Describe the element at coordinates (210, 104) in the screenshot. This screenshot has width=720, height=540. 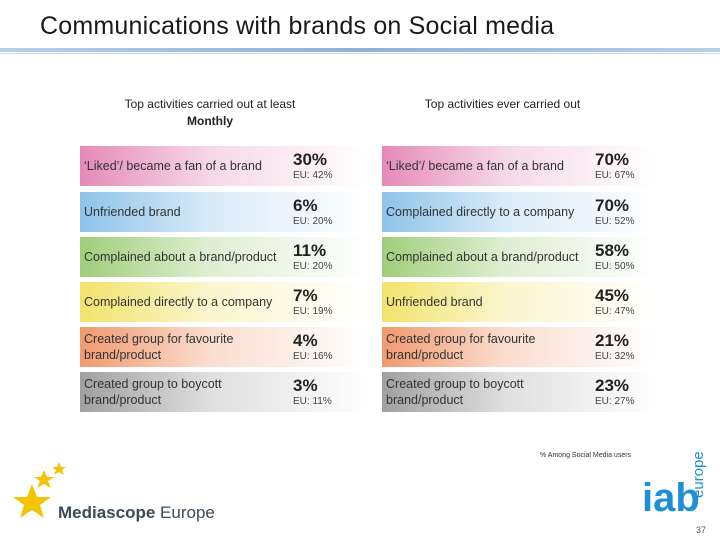
I see `left-header-line1: Top activities carried out at least` at that location.